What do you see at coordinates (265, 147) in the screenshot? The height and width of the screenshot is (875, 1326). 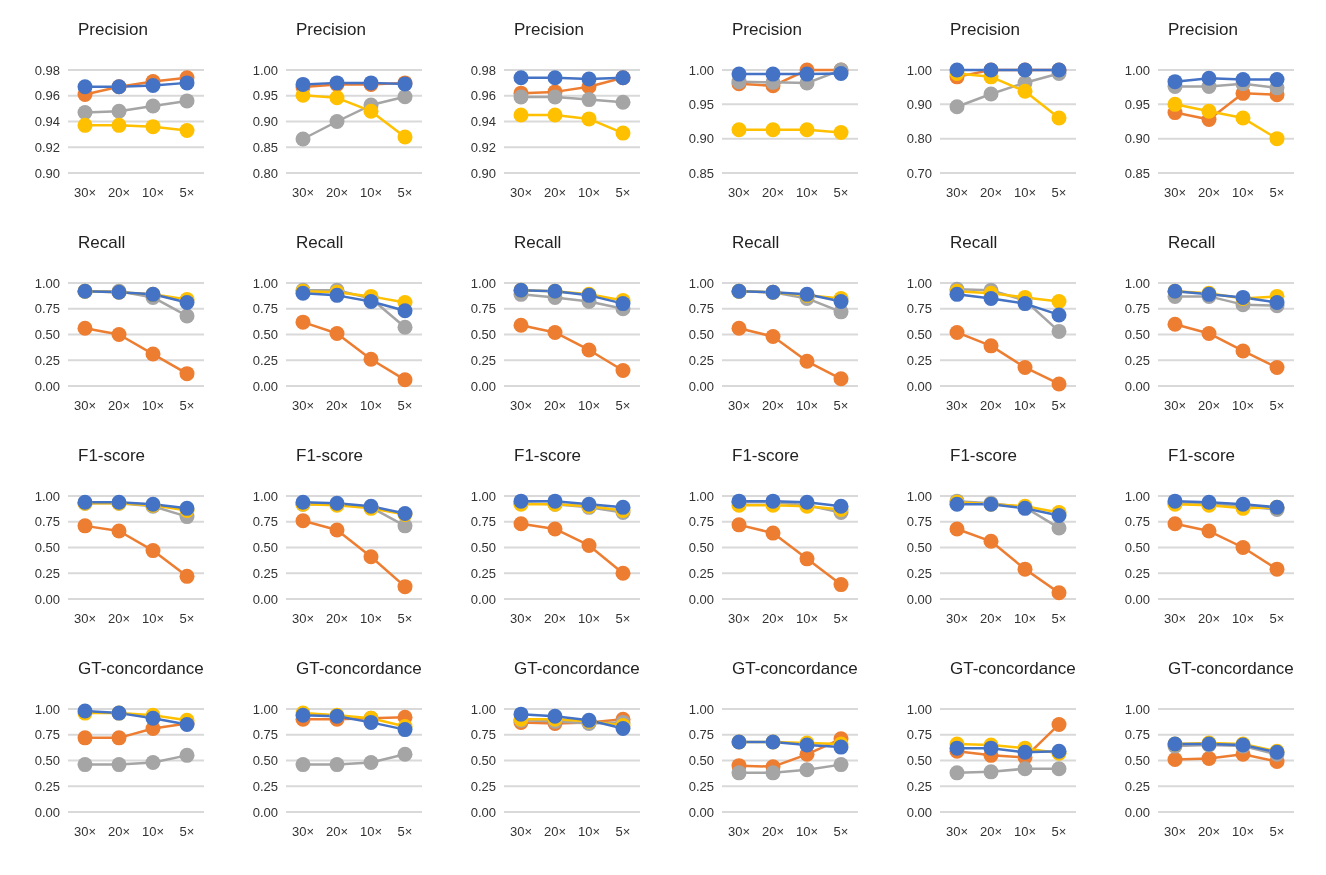 I see `y-tick-label: 0.85` at bounding box center [265, 147].